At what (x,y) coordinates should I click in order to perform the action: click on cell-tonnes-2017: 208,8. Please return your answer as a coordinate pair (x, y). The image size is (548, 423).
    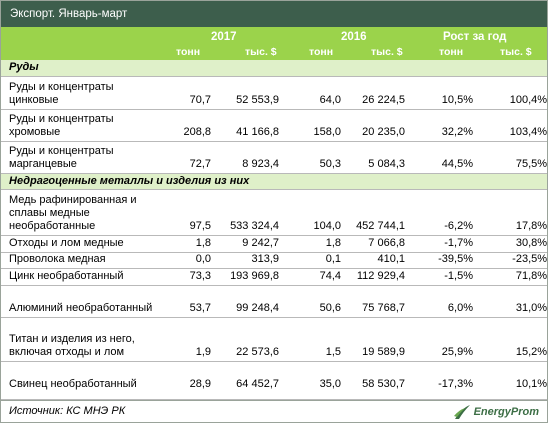
    Looking at the image, I should click on (185, 125).